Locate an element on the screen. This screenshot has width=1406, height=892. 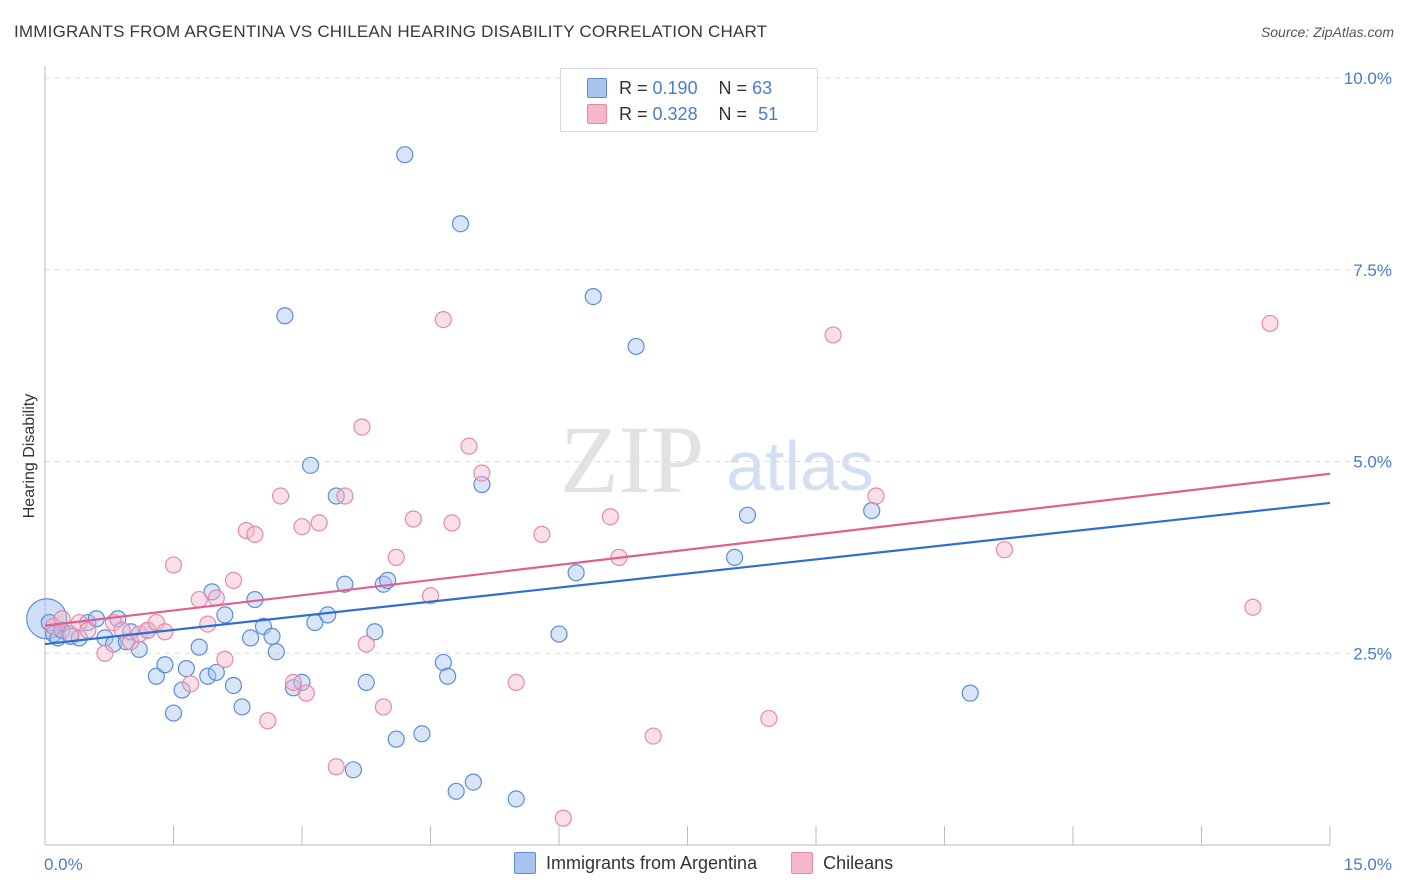
y-axis-title: Hearing Disability is located at coordinates (29, 456).